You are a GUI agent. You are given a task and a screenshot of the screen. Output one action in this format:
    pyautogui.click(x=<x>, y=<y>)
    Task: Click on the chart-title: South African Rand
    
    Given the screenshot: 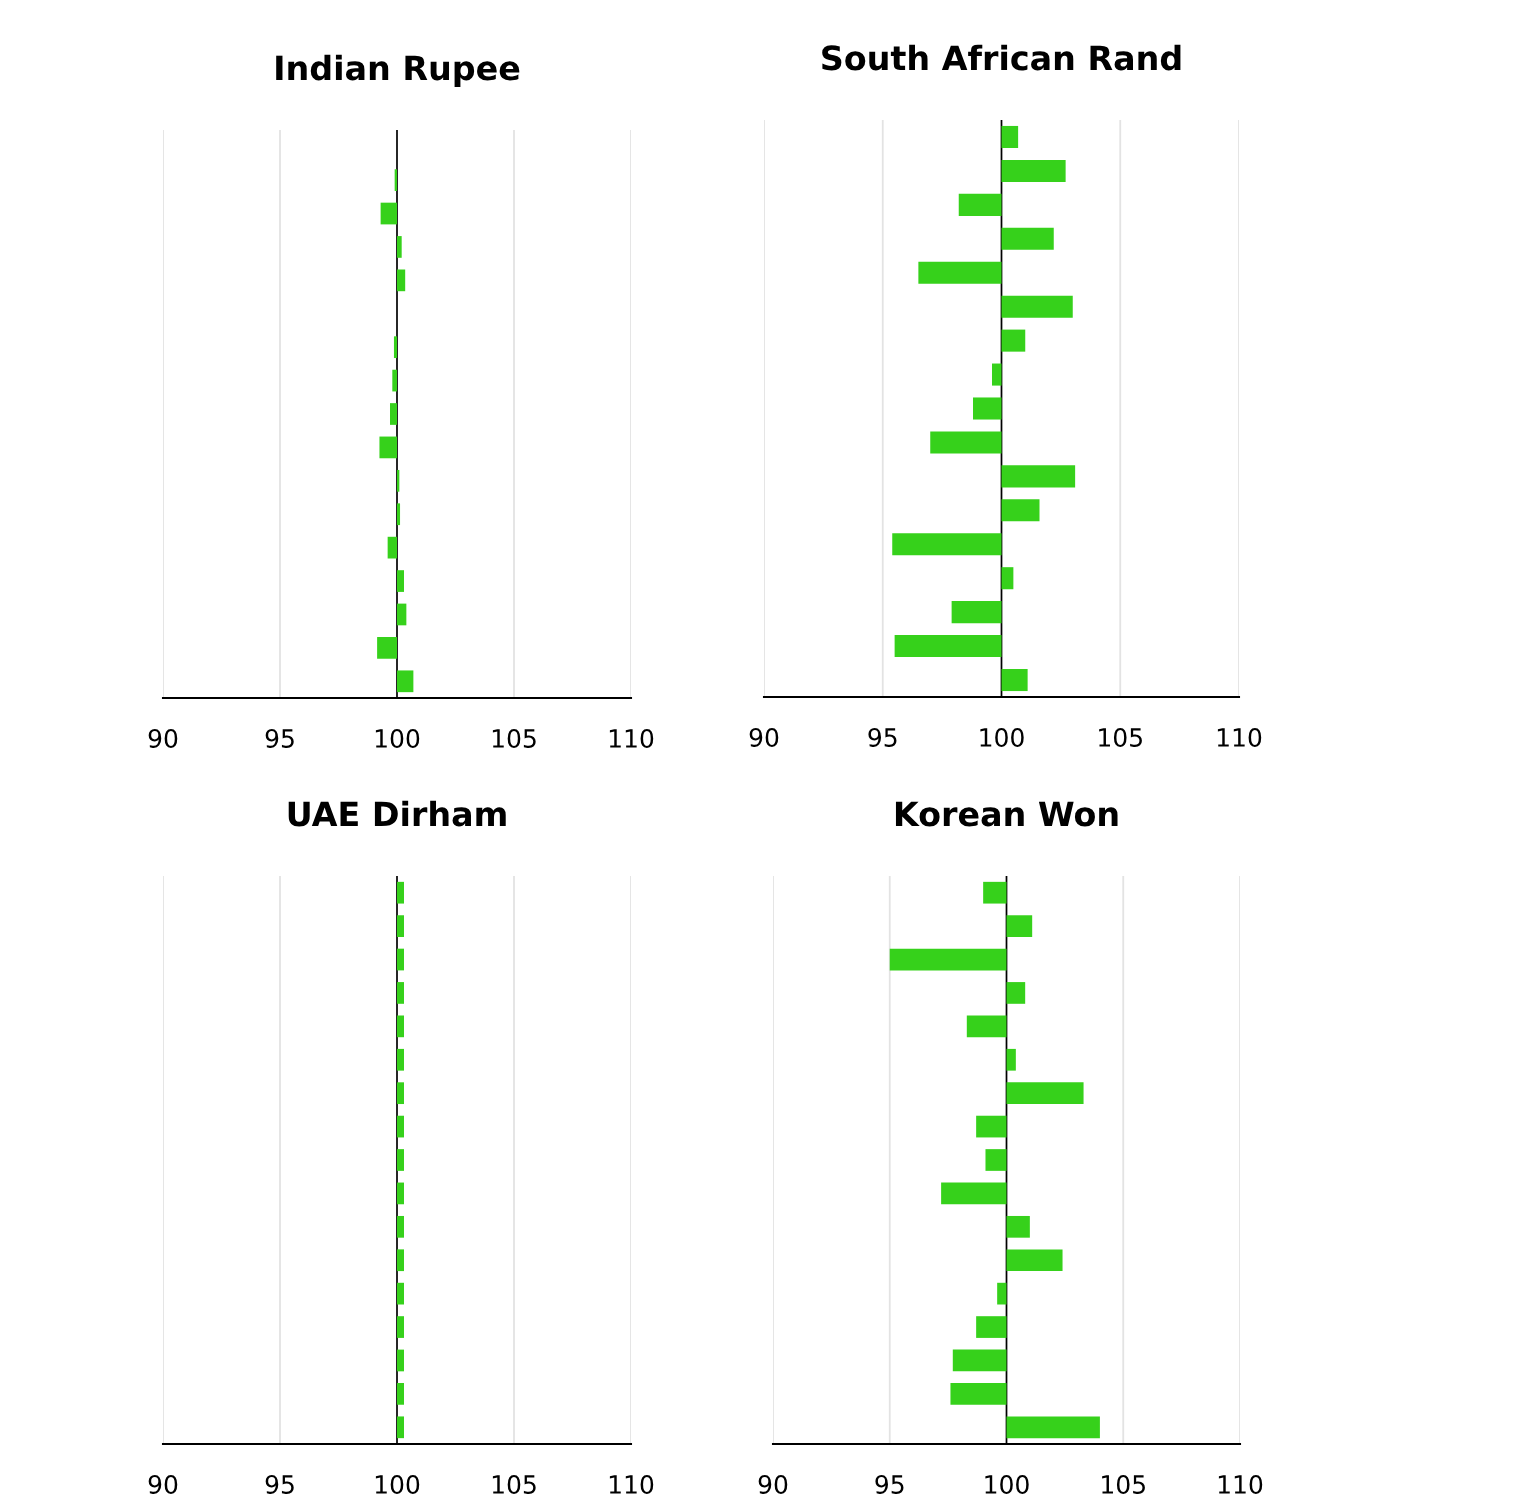 What is the action you would take?
    pyautogui.click(x=1001, y=57)
    